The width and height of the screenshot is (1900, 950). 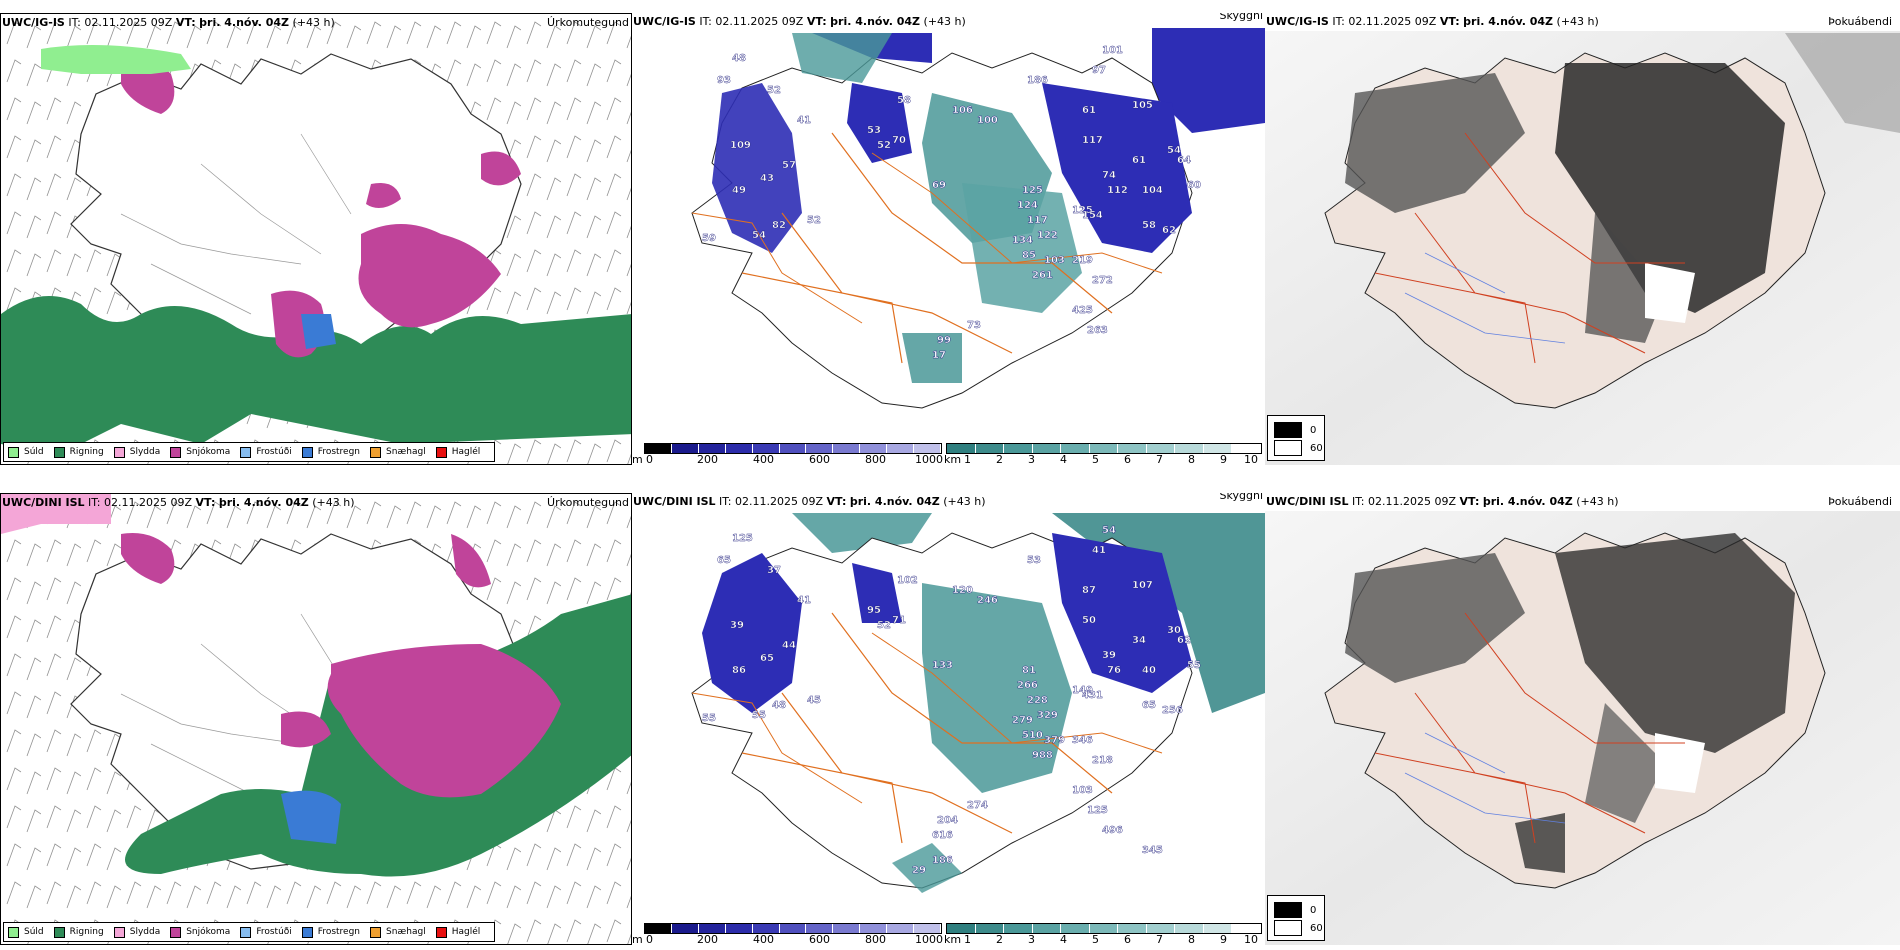 I want to click on visibility-label: 109, so click(x=740, y=145).